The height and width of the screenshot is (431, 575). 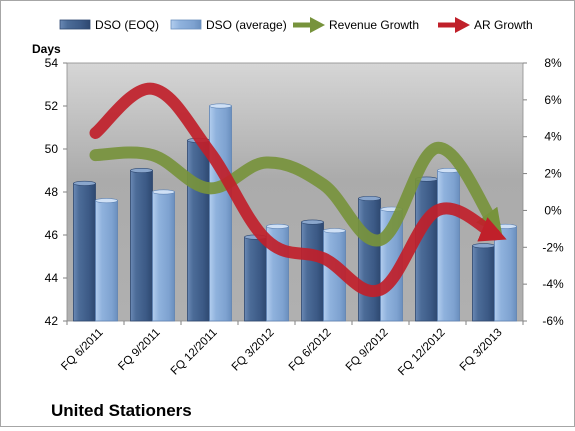 What do you see at coordinates (334, 231) in the screenshot?
I see `bar-top-dso-average-fq-6-2012` at bounding box center [334, 231].